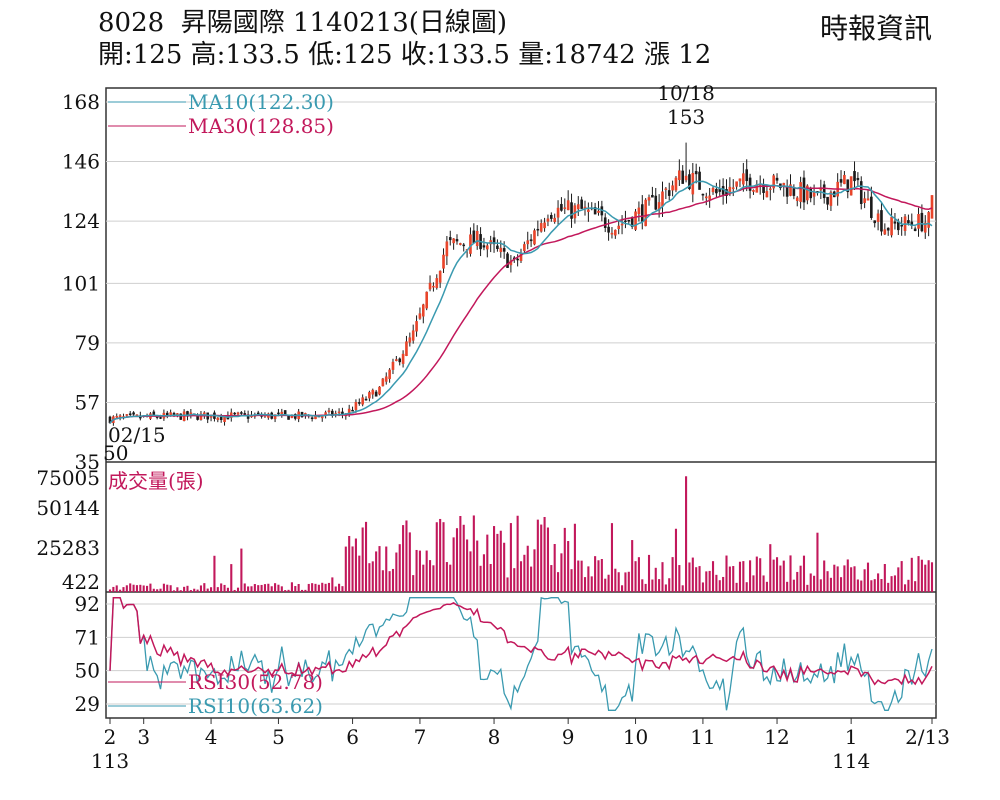  I want to click on volume-tick-label: 422, so click(81, 582).